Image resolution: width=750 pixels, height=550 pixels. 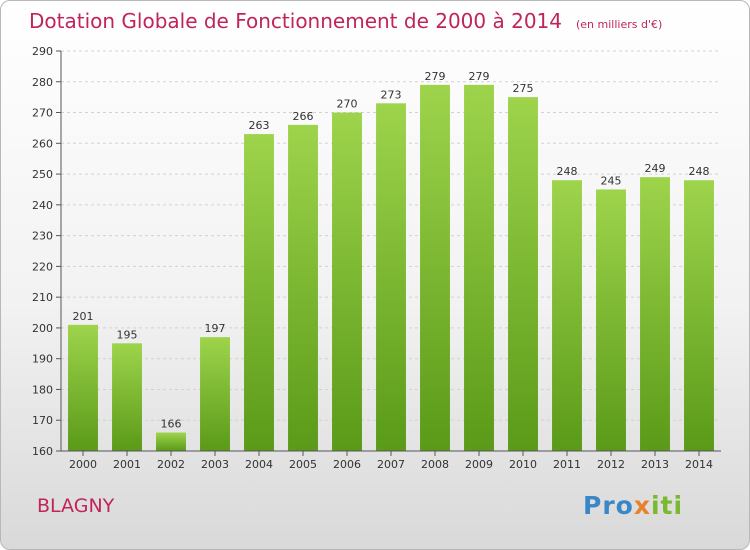 I want to click on value-label-2004: 263, so click(x=259, y=125).